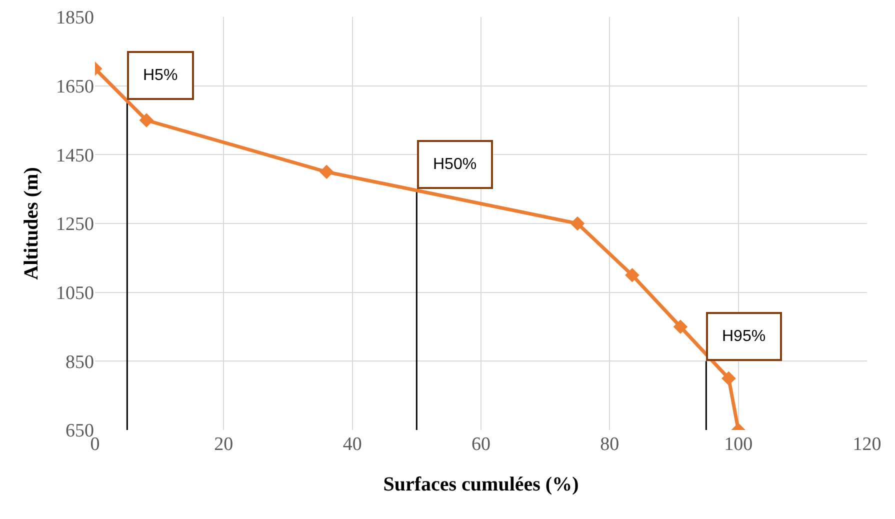 The width and height of the screenshot is (895, 519). Describe the element at coordinates (481, 444) in the screenshot. I see `x-tick-label: 60` at that location.